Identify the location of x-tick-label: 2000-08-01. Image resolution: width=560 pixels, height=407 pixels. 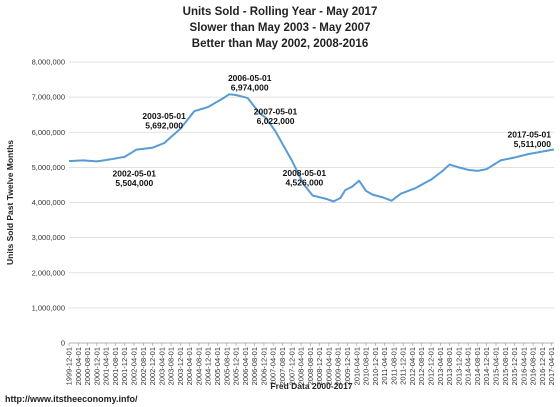
(87, 366).